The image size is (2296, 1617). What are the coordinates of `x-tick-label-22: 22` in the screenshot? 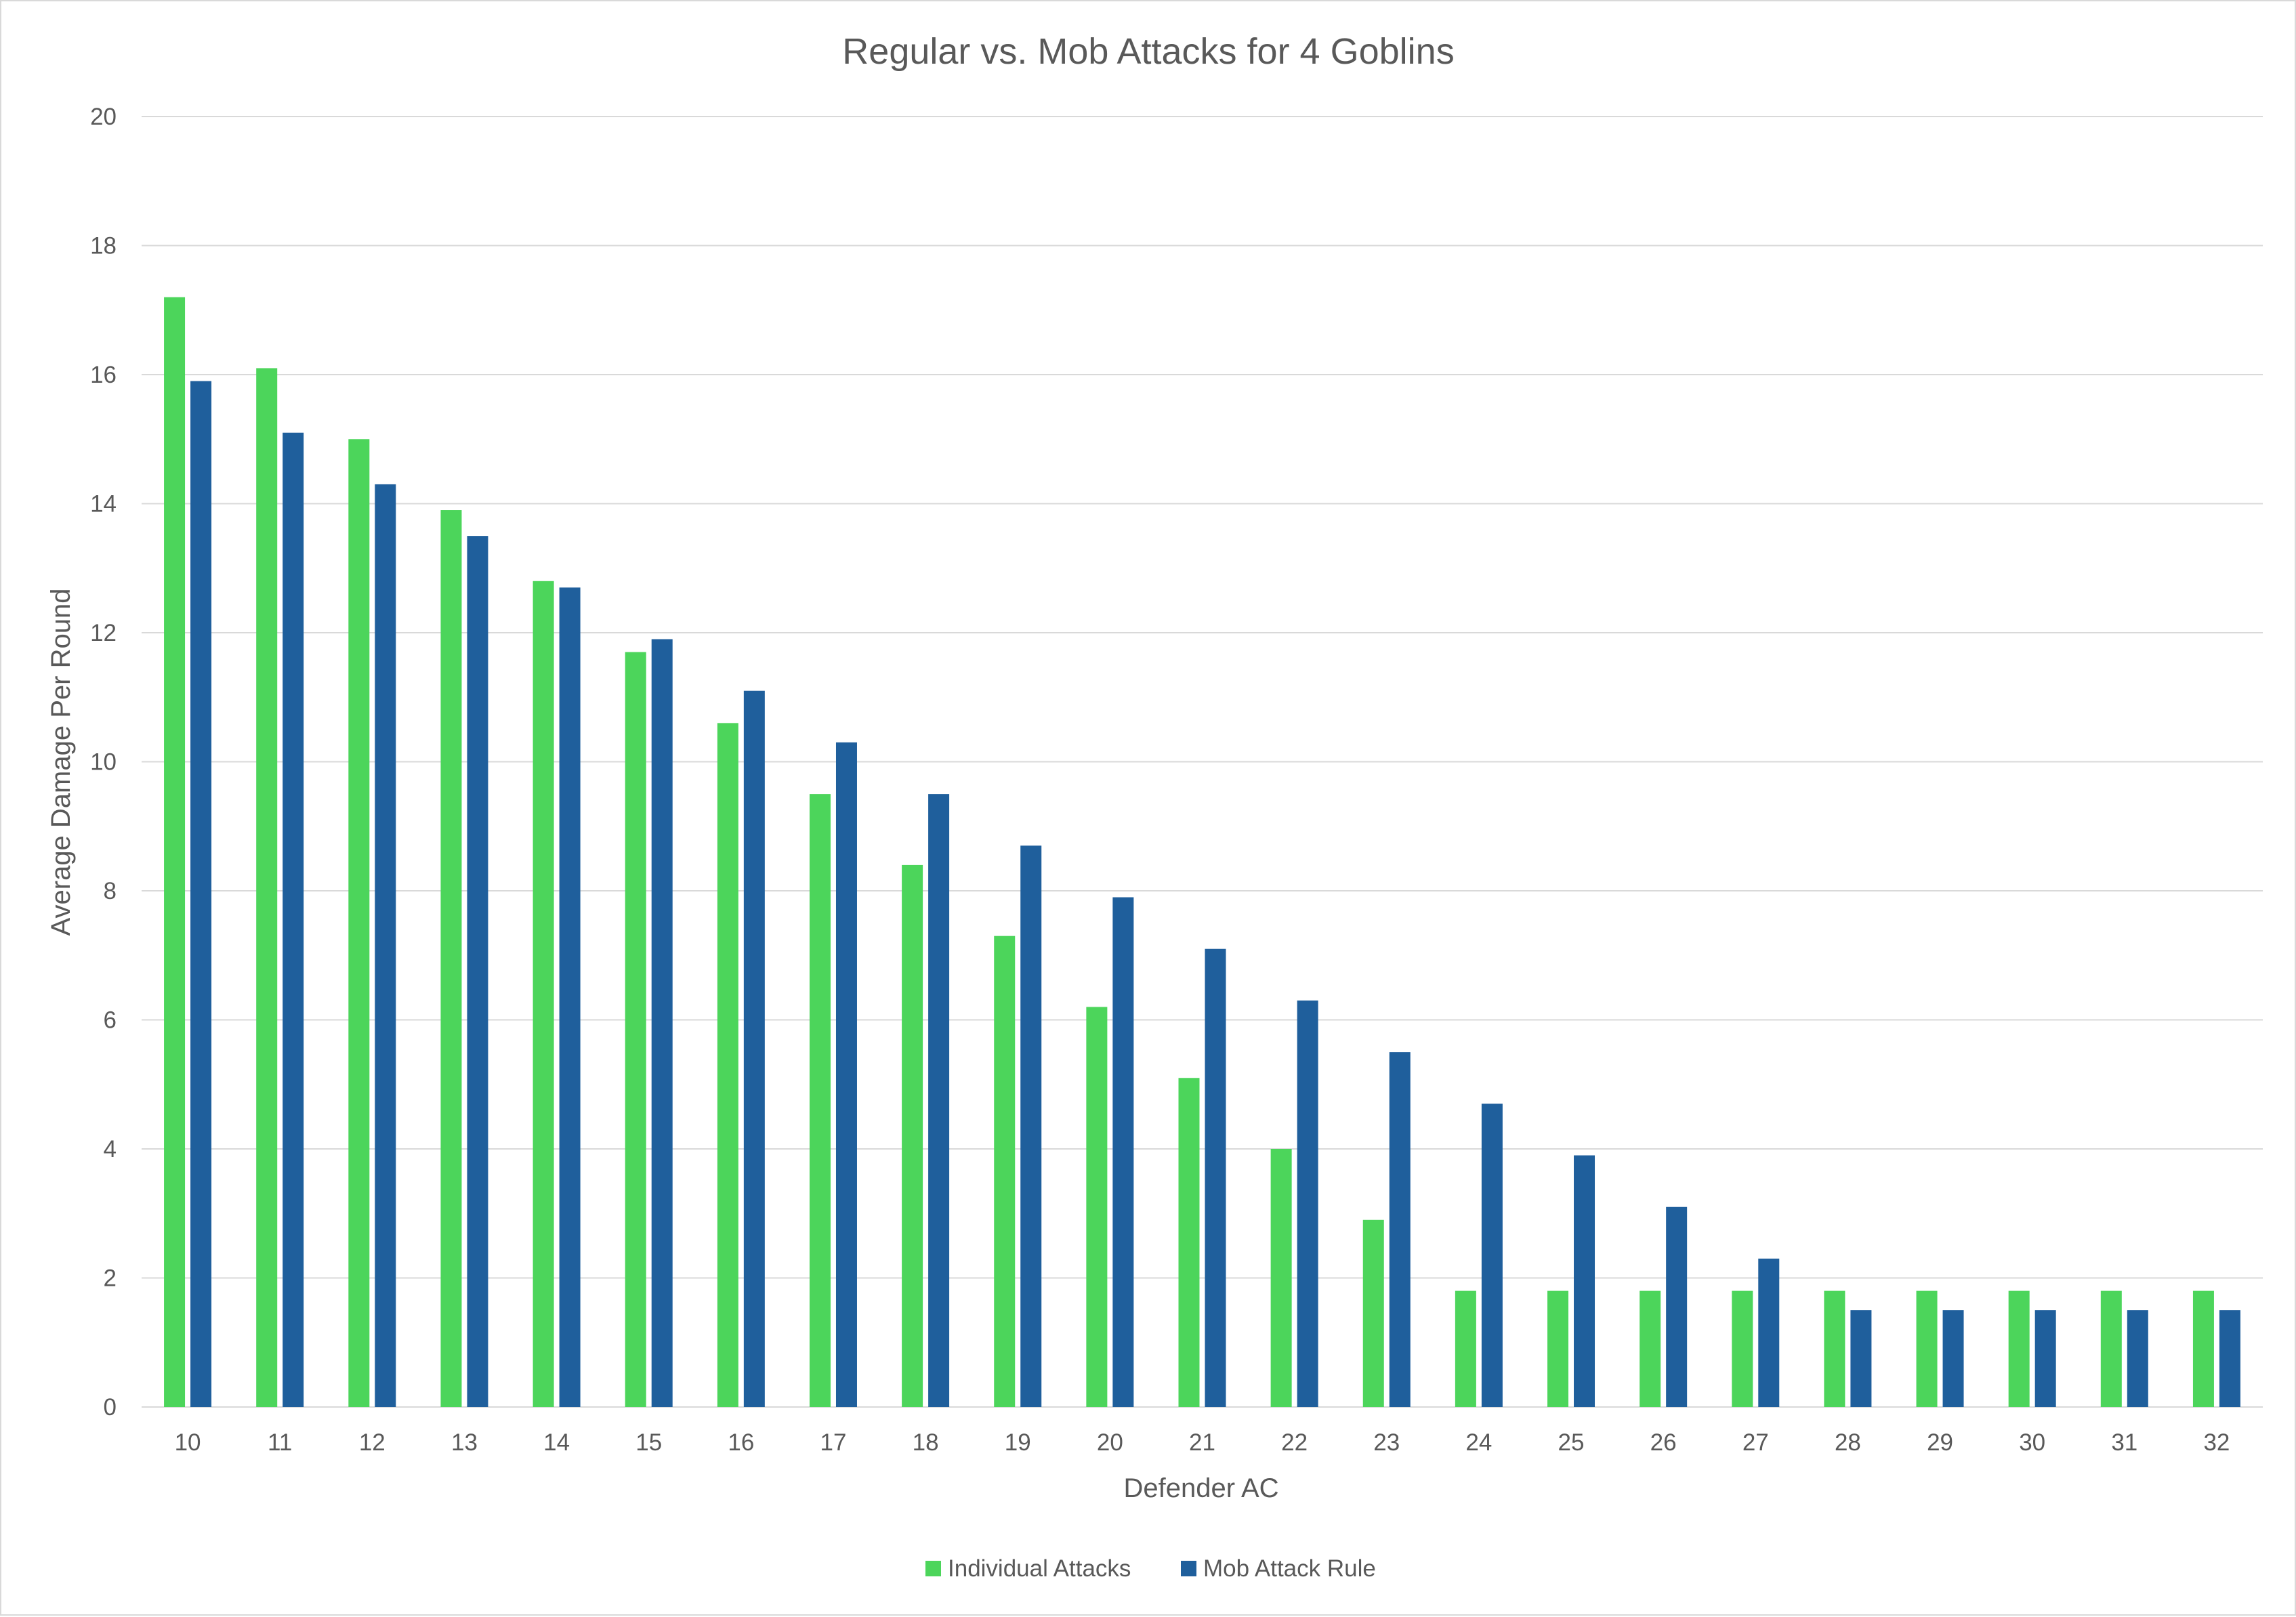 It's located at (1294, 1442).